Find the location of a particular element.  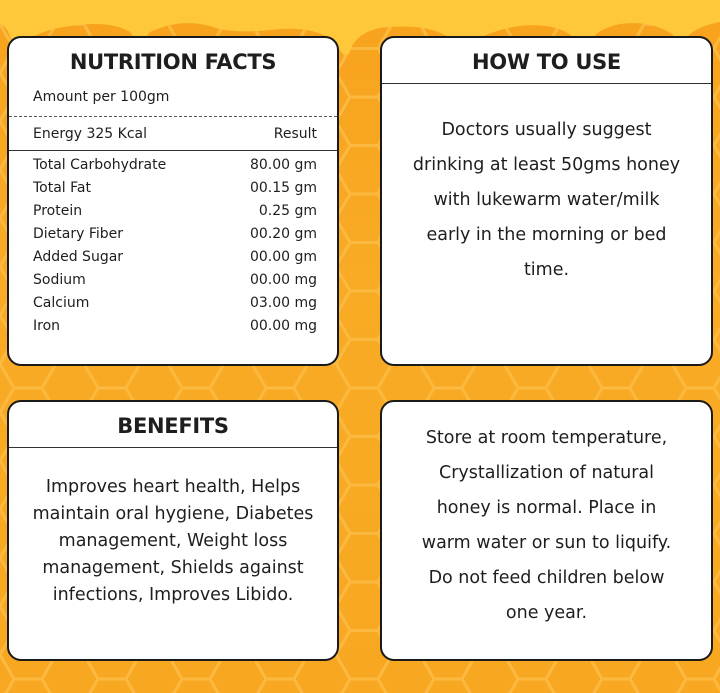

header-divider is located at coordinates (173, 150).